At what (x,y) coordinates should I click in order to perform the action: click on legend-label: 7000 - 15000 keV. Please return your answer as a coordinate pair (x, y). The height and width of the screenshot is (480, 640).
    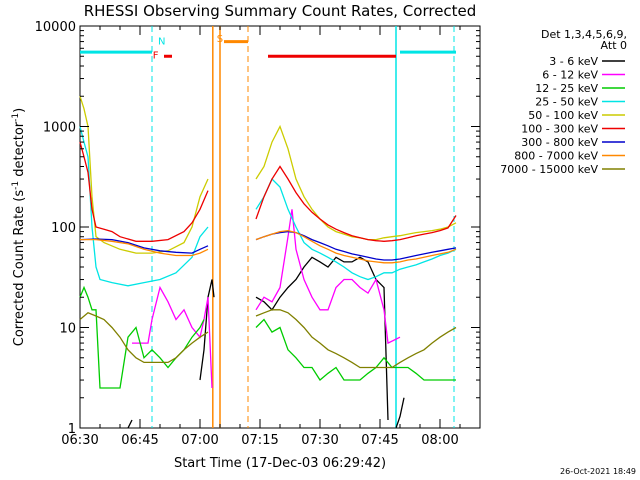
    Looking at the image, I should click on (549, 169).